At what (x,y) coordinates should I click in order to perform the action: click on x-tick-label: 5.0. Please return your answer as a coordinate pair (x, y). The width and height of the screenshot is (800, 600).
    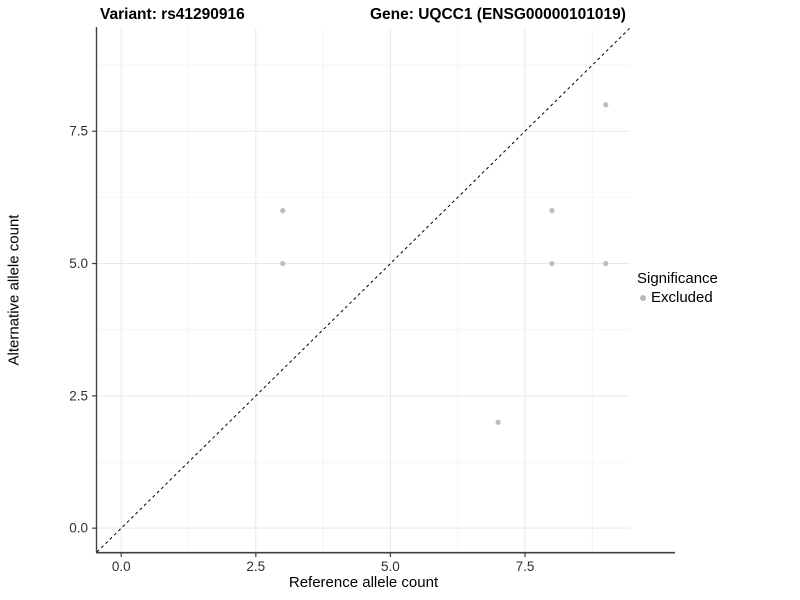
    Looking at the image, I should click on (390, 566).